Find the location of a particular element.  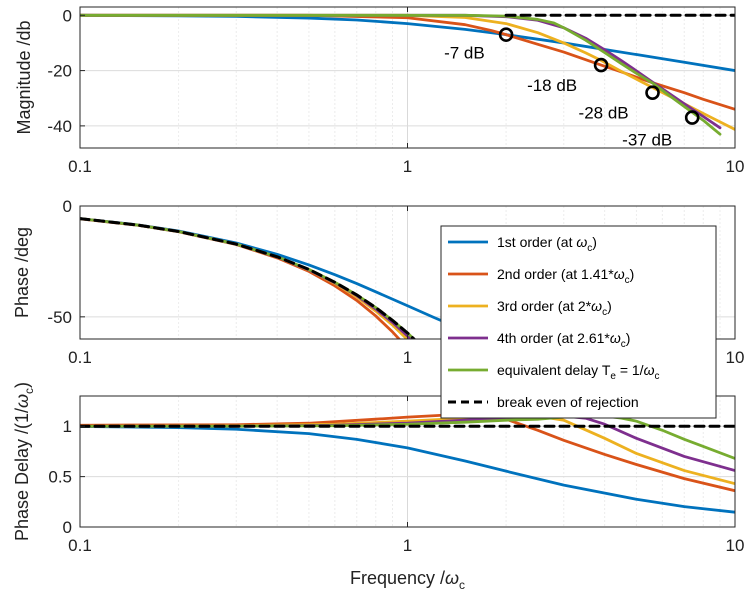

legend-item-equivalent-delay: equivalent delay Te = 1/ωc is located at coordinates (553, 372).